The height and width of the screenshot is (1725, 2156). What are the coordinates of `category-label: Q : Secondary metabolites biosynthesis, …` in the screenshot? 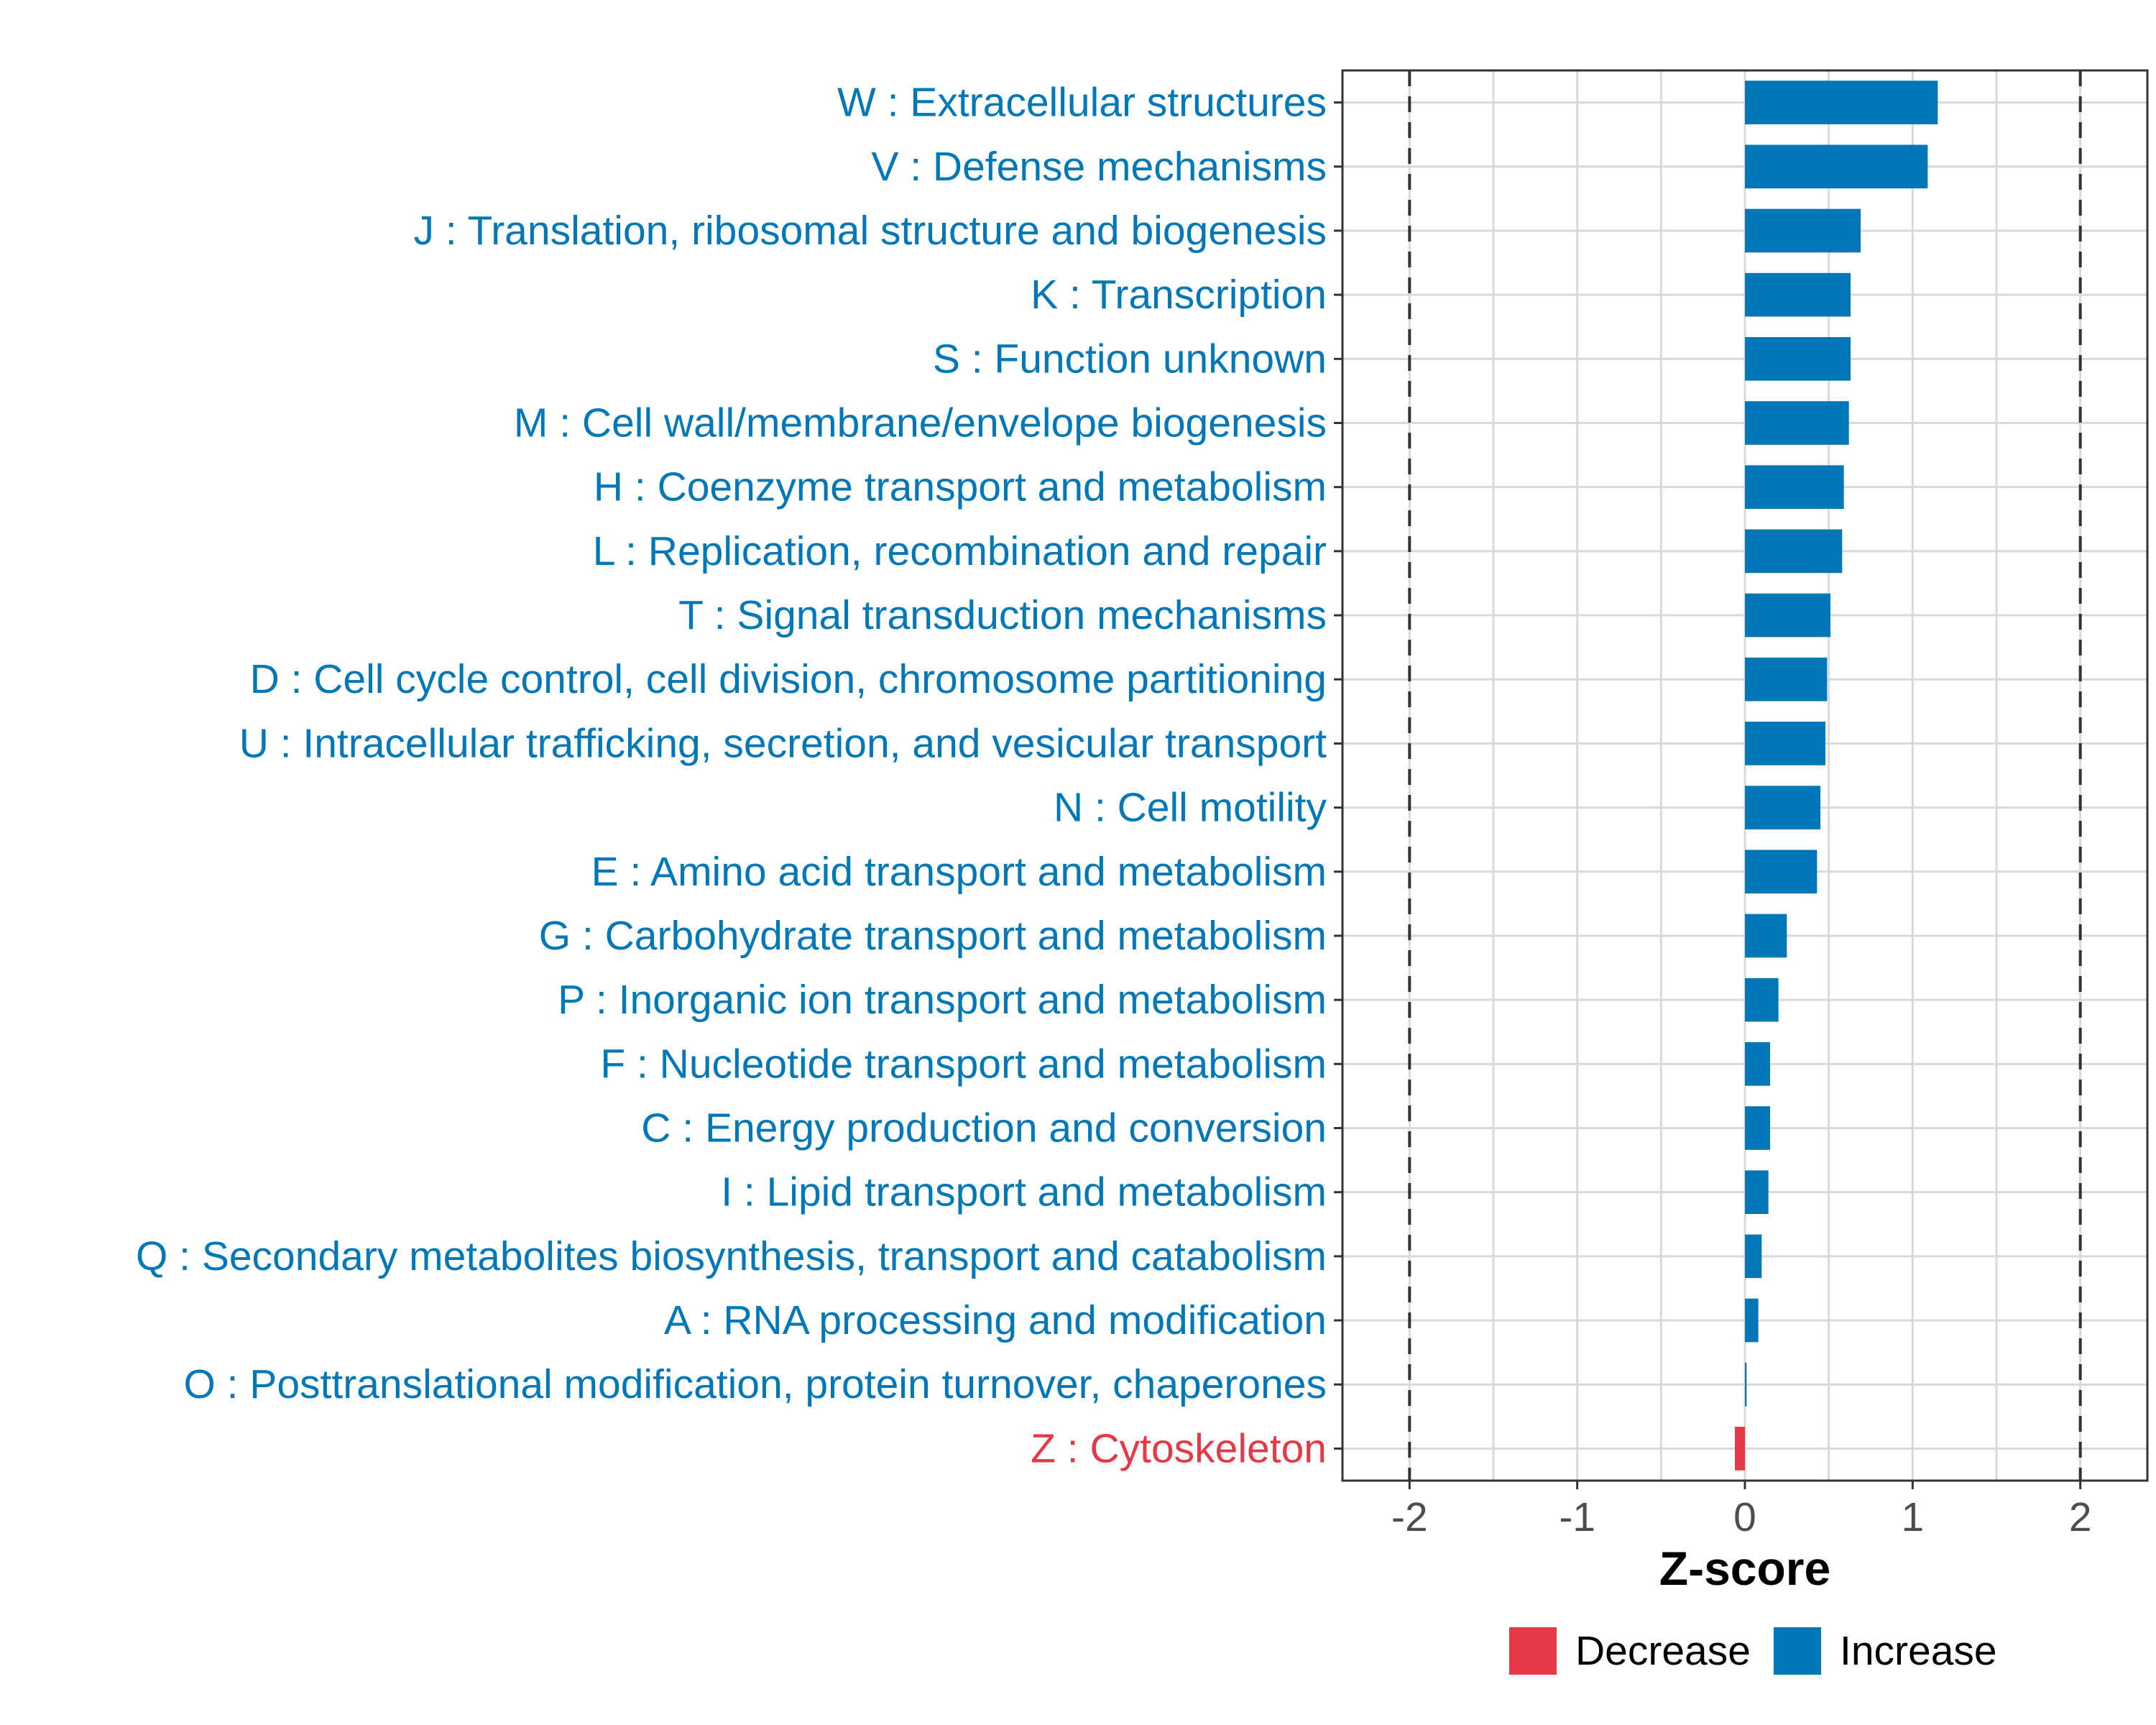 It's located at (731, 1256).